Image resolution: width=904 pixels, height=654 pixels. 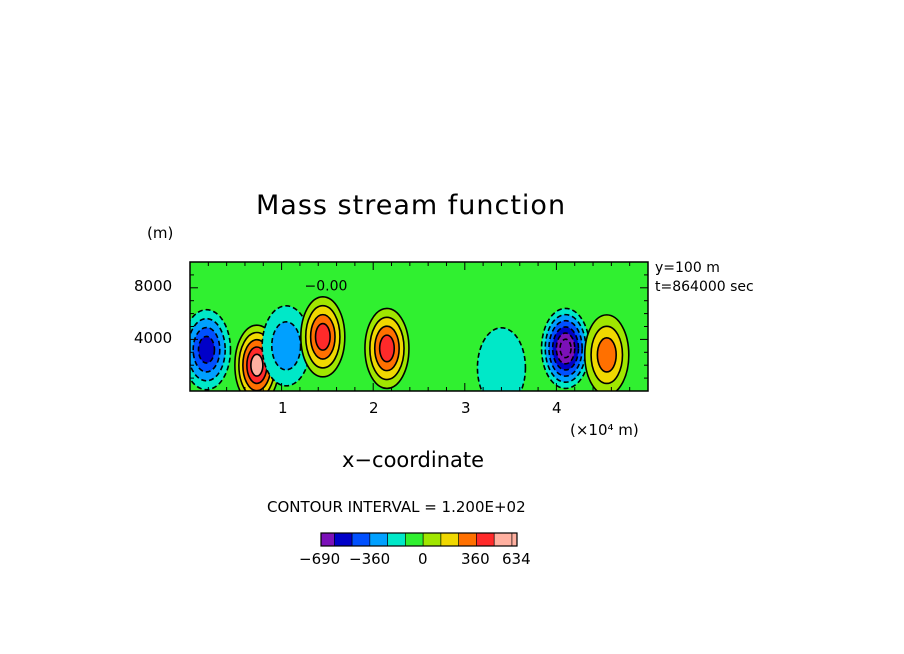 What do you see at coordinates (557, 408) in the screenshot?
I see `x-tick-label-4: 4` at bounding box center [557, 408].